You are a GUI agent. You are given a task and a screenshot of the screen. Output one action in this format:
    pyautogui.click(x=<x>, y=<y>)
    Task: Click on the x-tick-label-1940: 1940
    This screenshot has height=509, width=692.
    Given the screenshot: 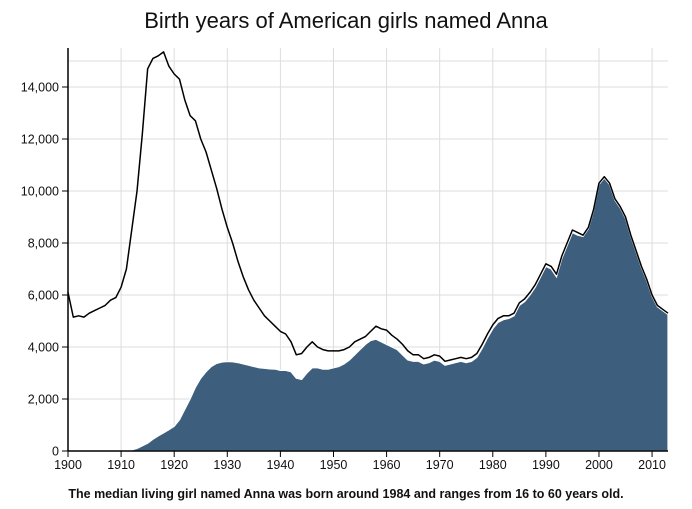 What is the action you would take?
    pyautogui.click(x=280, y=465)
    